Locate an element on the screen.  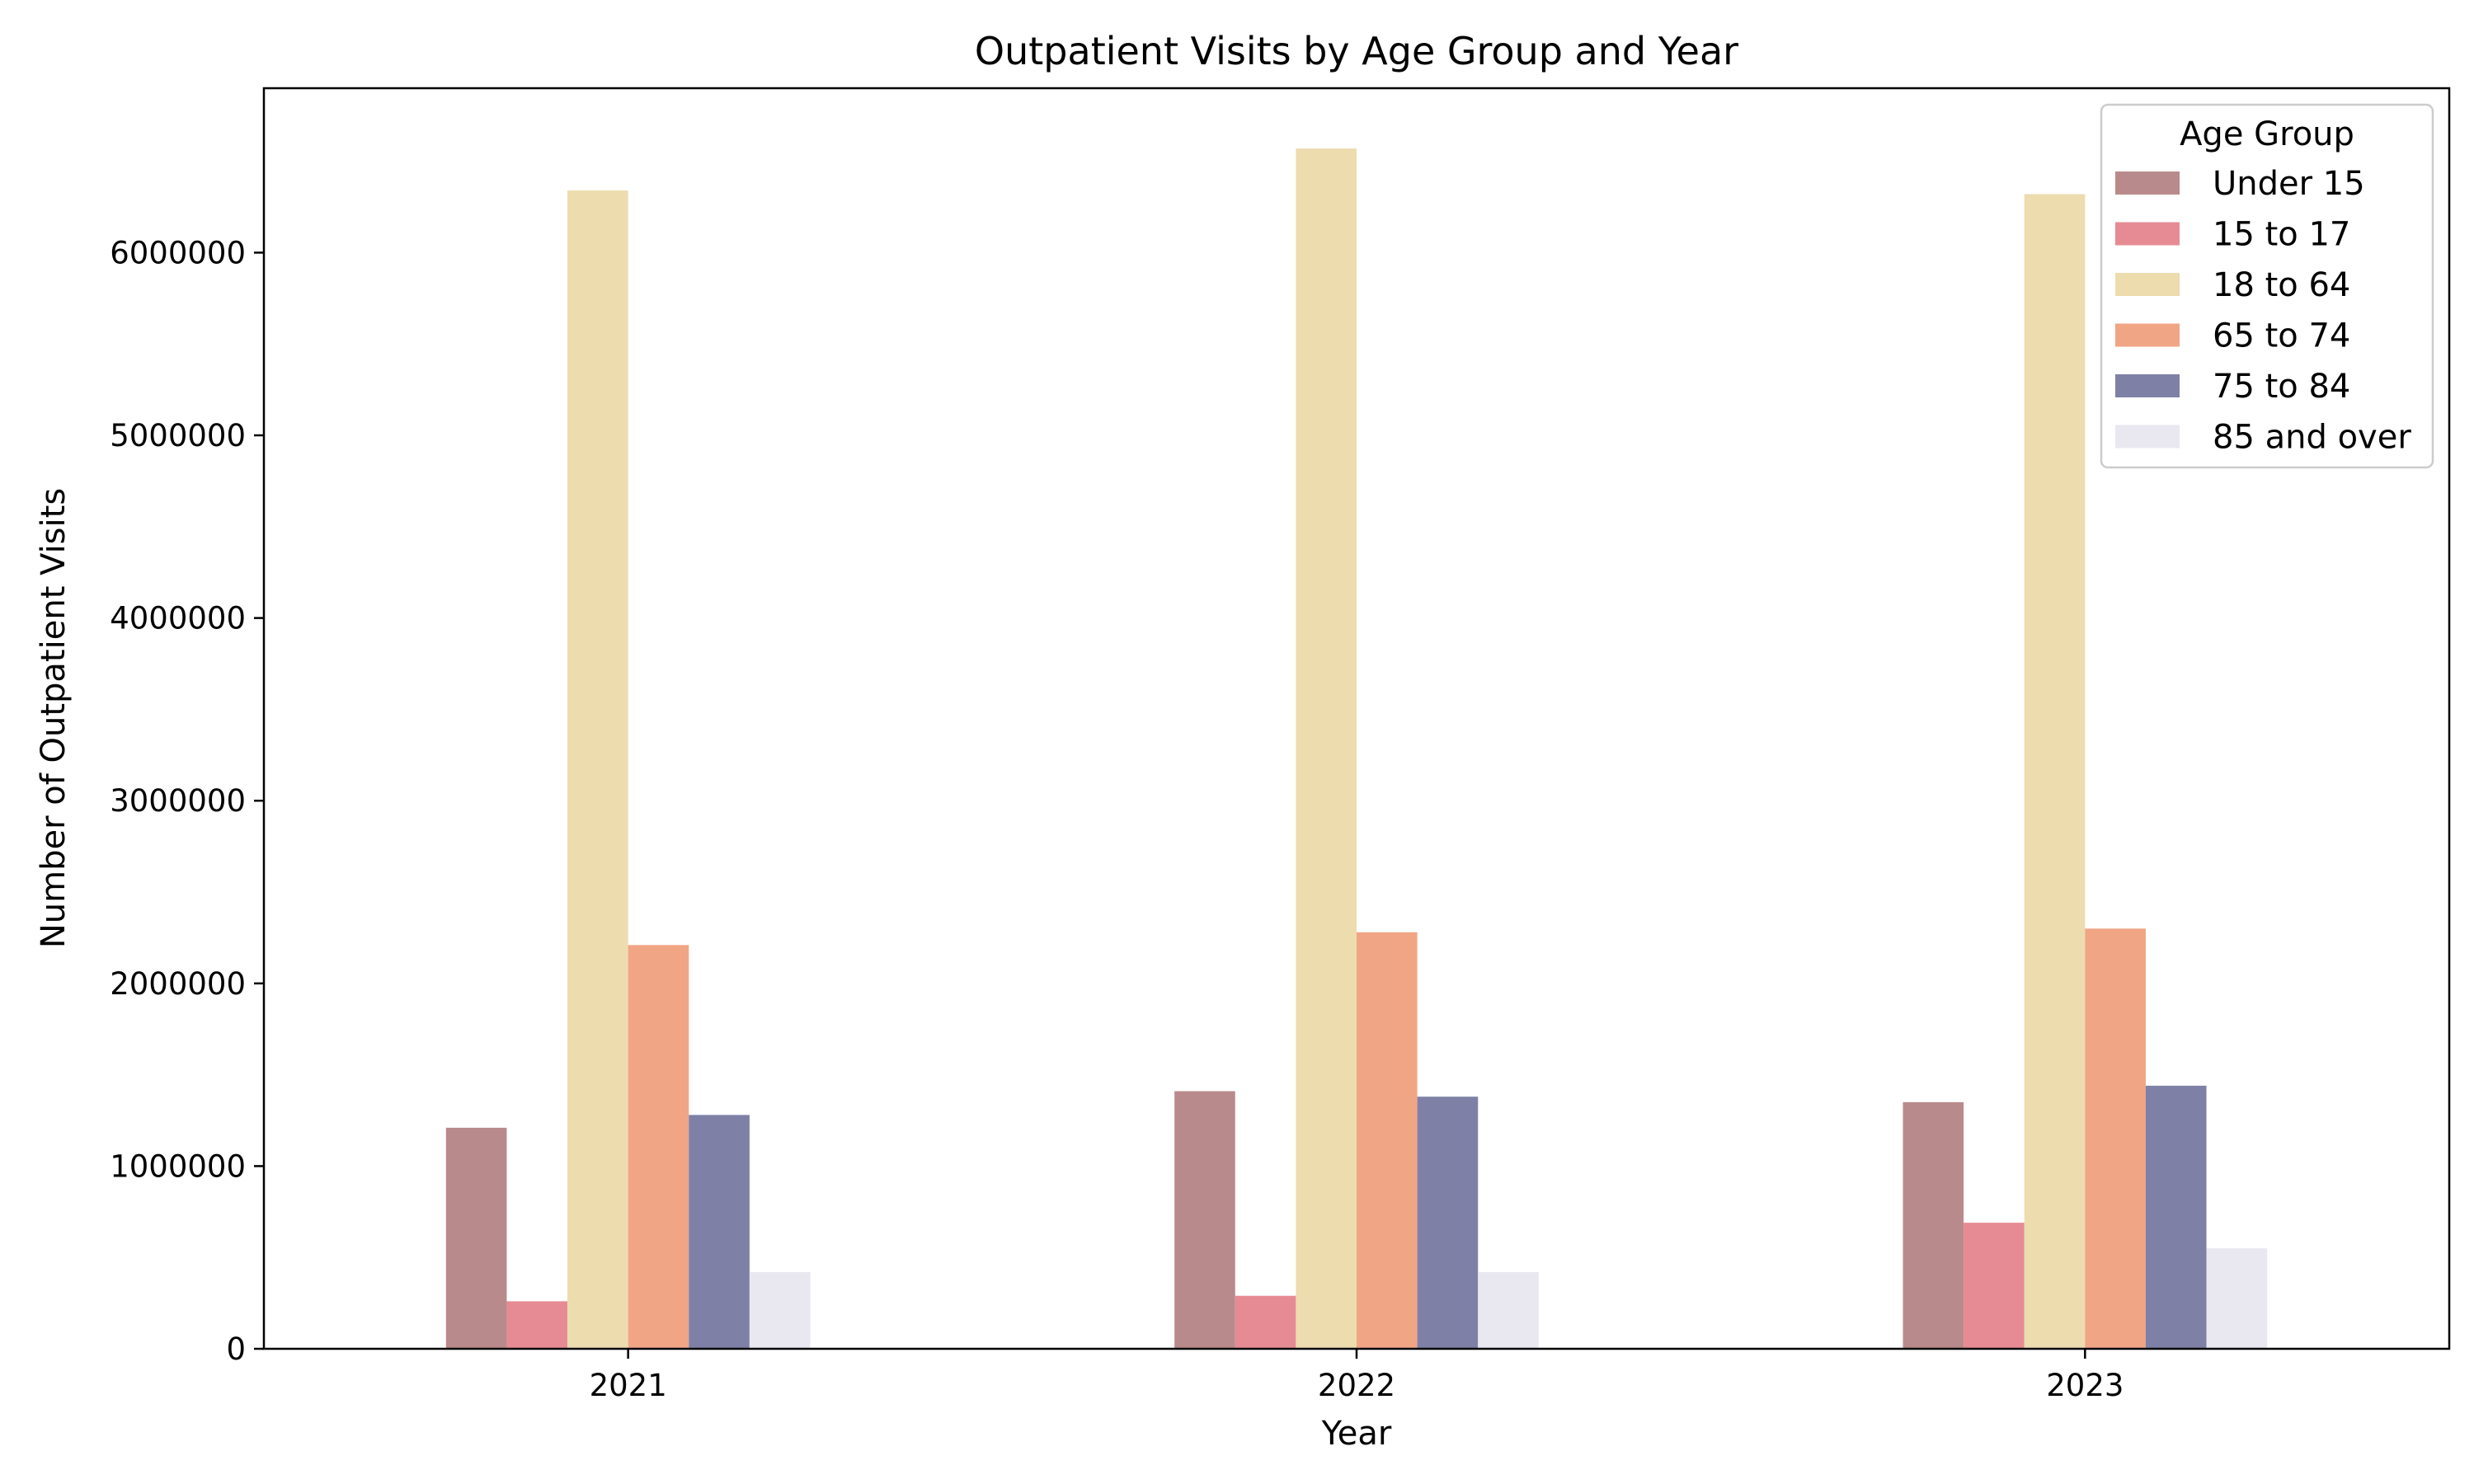
y-tick-label: 1000000 is located at coordinates (178, 1166).